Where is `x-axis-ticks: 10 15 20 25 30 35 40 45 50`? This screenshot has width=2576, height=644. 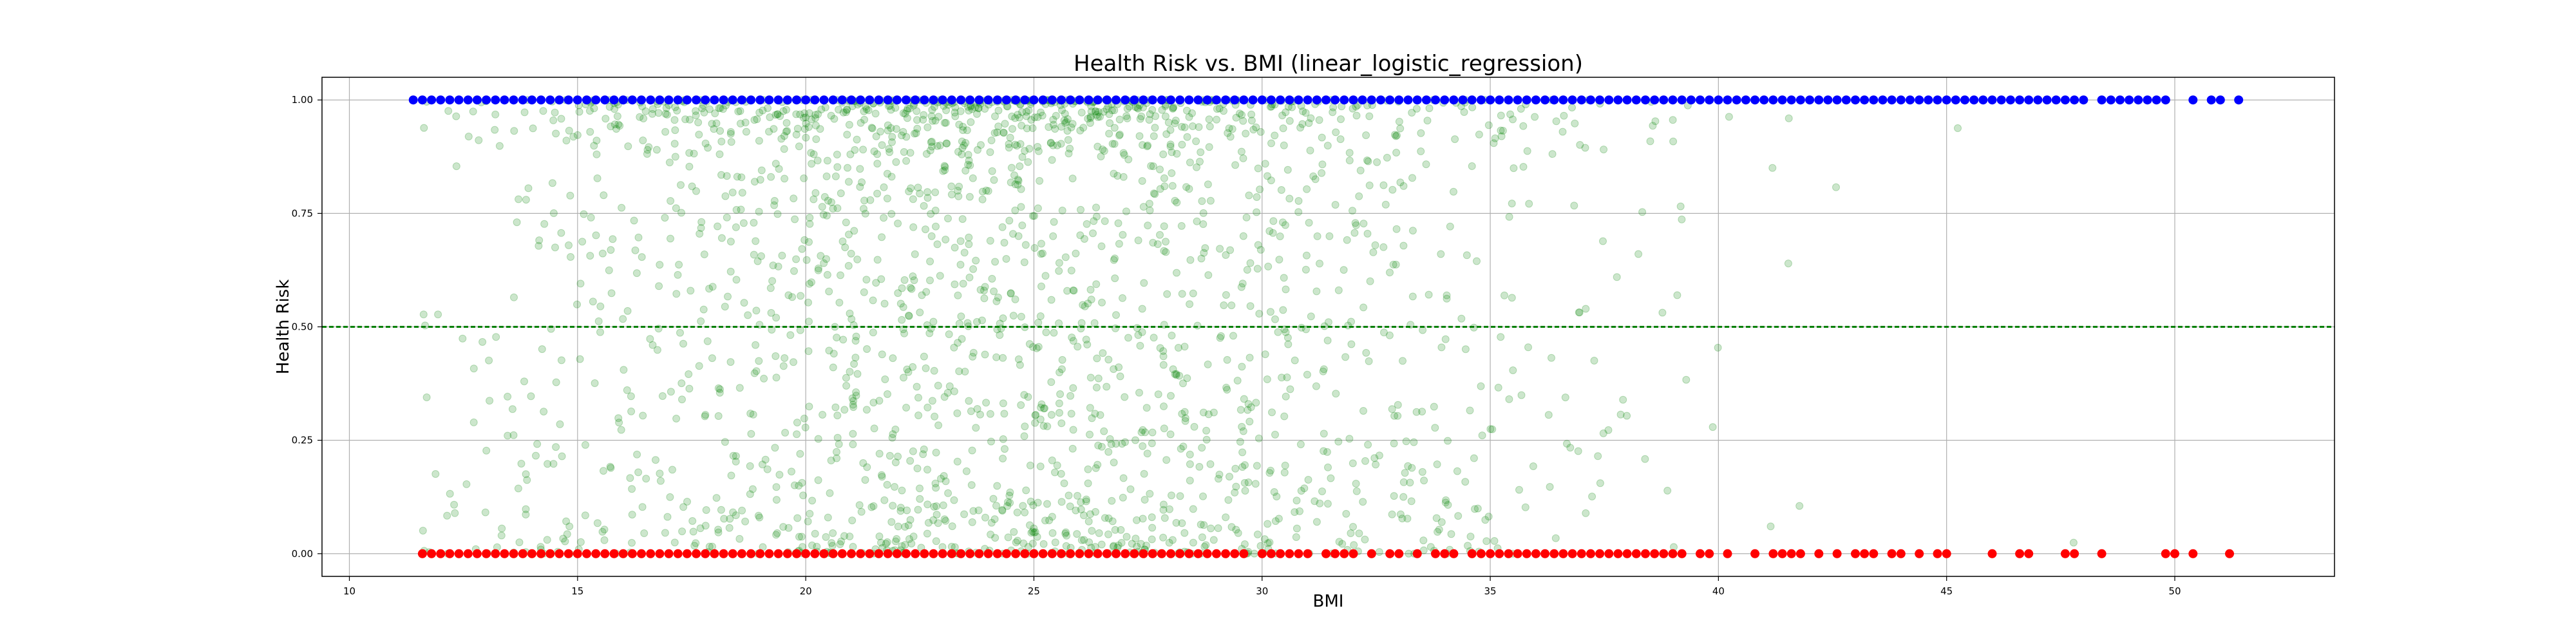
x-axis-ticks: 10 15 20 25 30 35 40 45 50 is located at coordinates (1262, 587).